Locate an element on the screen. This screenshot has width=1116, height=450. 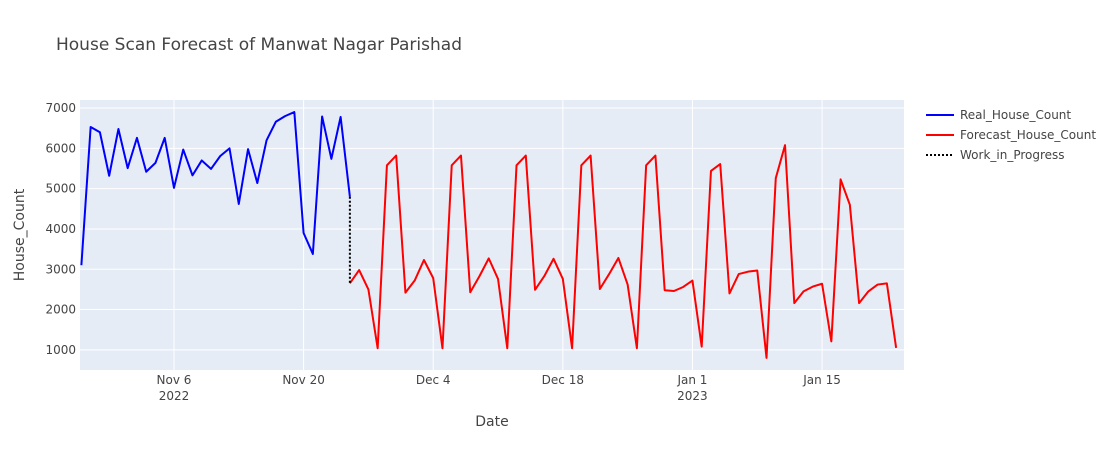
x-axis-title: Date is located at coordinates (491, 422).